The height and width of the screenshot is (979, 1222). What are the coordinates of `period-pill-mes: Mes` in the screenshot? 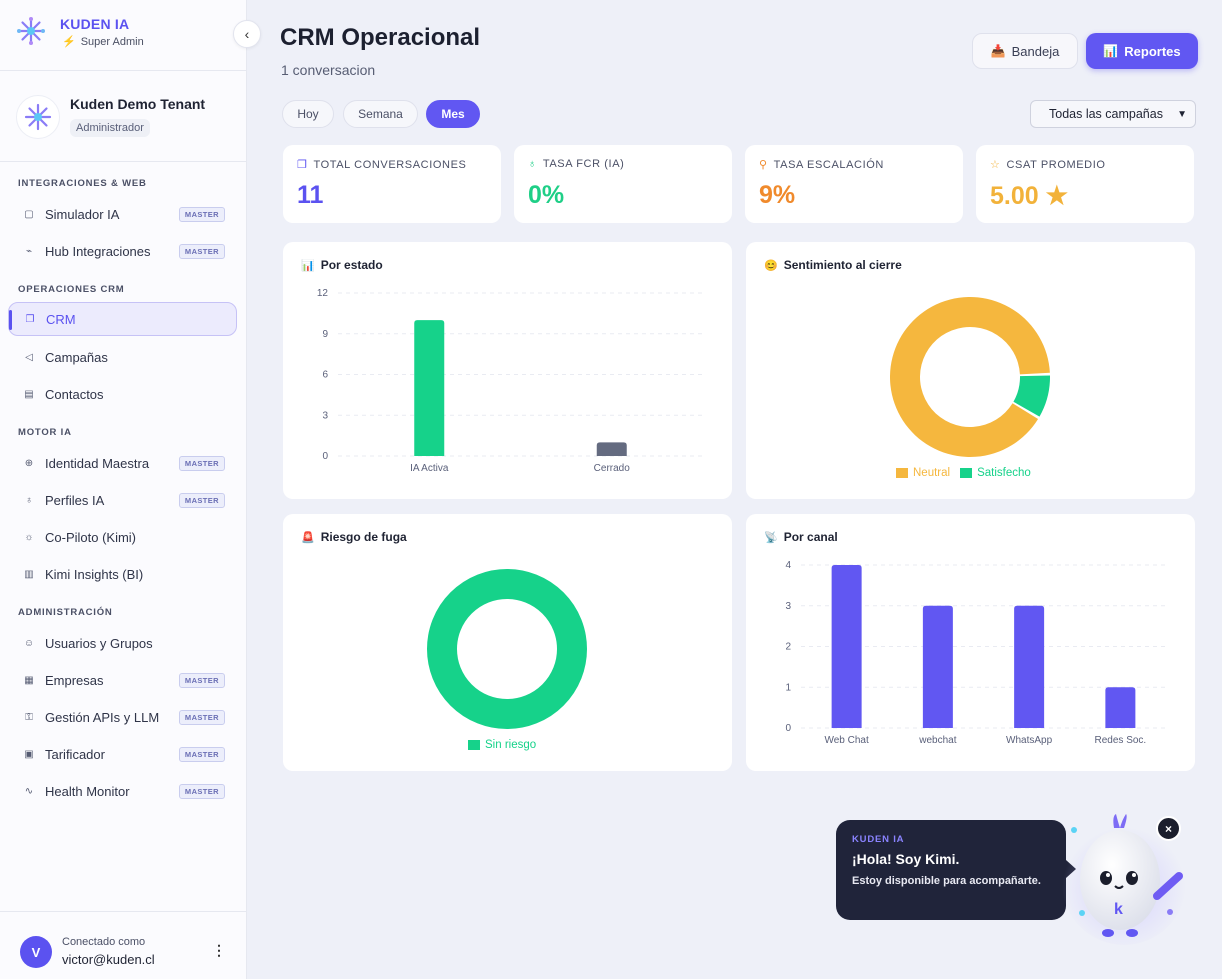 It's located at (453, 114).